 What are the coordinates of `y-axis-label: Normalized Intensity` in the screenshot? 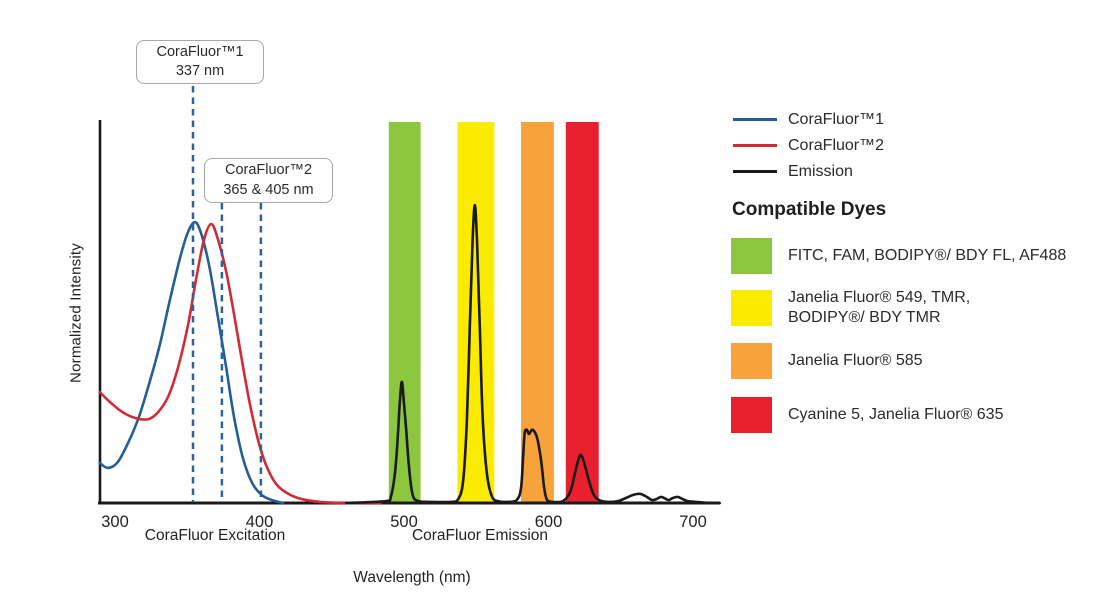 It's located at (76, 313).